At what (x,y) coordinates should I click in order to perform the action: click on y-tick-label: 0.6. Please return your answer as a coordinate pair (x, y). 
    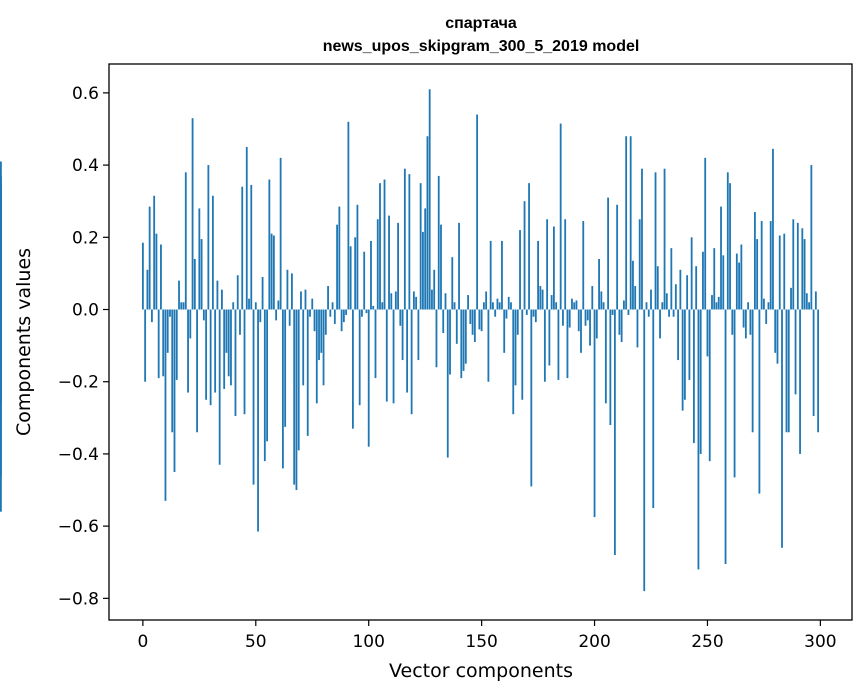
    Looking at the image, I should click on (85, 94).